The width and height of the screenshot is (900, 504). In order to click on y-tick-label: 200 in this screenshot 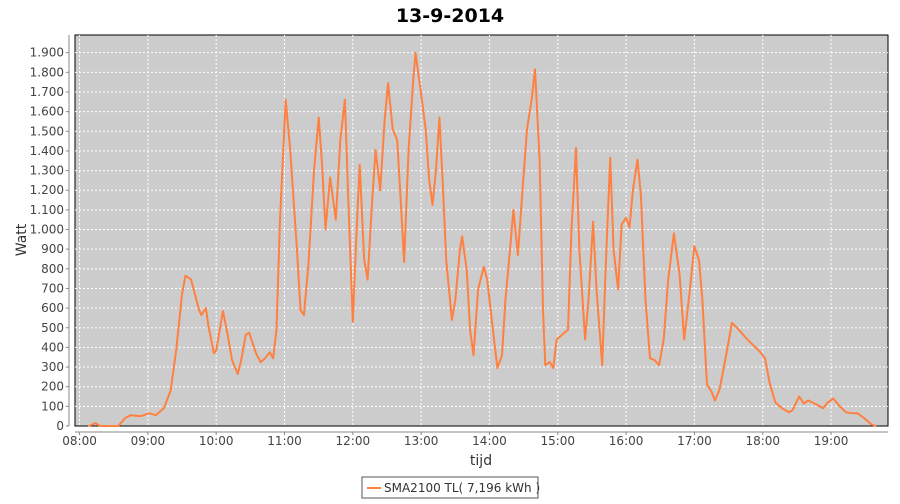, I will do `click(52, 387)`.